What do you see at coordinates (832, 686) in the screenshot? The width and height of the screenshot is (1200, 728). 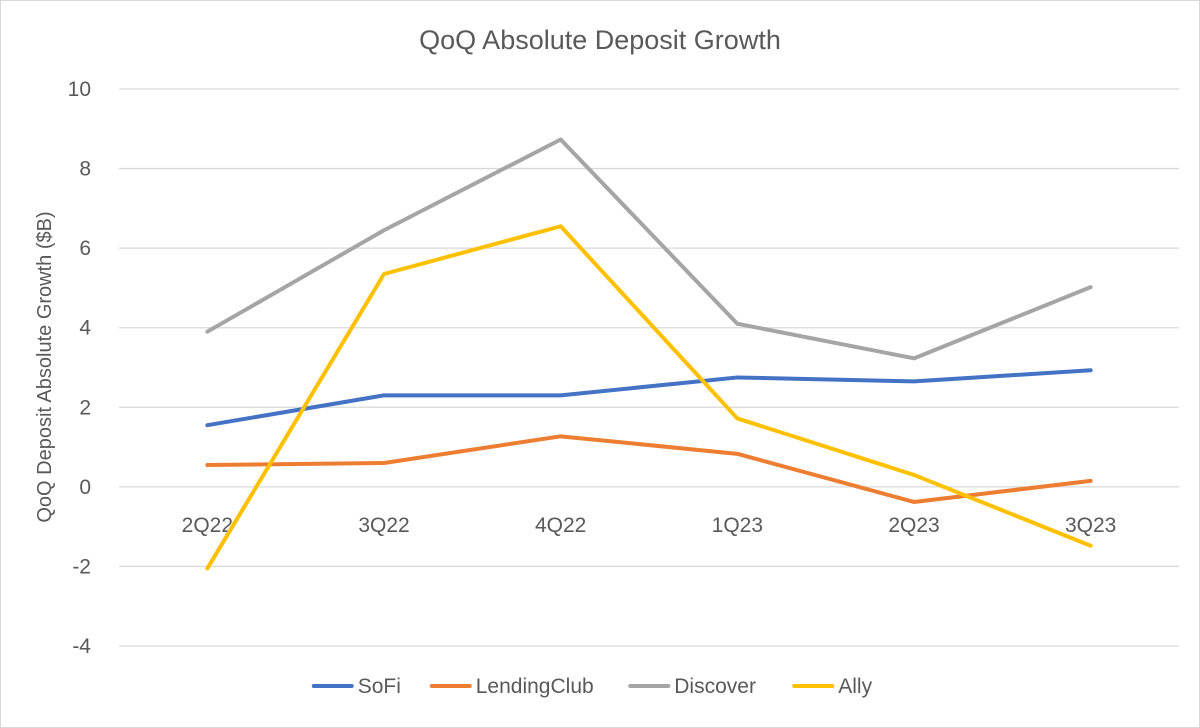 I see `legend-item-ally: Ally` at bounding box center [832, 686].